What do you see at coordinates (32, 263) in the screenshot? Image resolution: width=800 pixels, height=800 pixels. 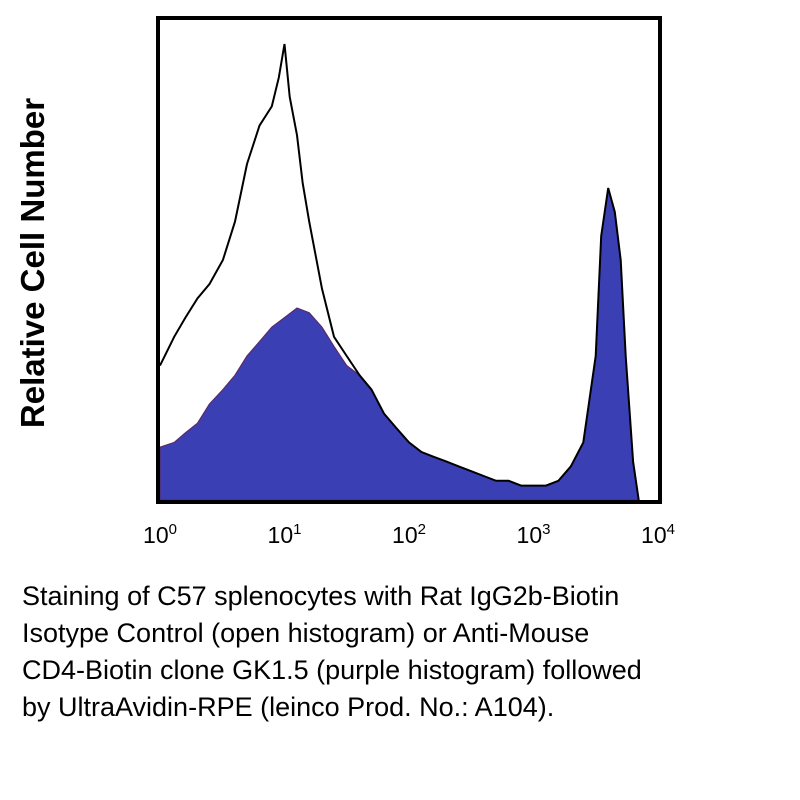 I see `y-axis-label: Relative Cell Number` at bounding box center [32, 263].